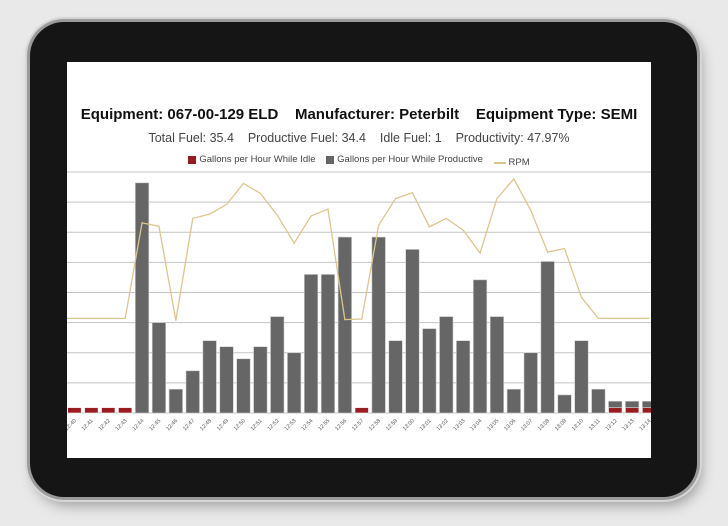 This screenshot has height=526, width=728. What do you see at coordinates (410, 138) in the screenshot?
I see `idle-fuel: Idle Fuel: 1` at bounding box center [410, 138].